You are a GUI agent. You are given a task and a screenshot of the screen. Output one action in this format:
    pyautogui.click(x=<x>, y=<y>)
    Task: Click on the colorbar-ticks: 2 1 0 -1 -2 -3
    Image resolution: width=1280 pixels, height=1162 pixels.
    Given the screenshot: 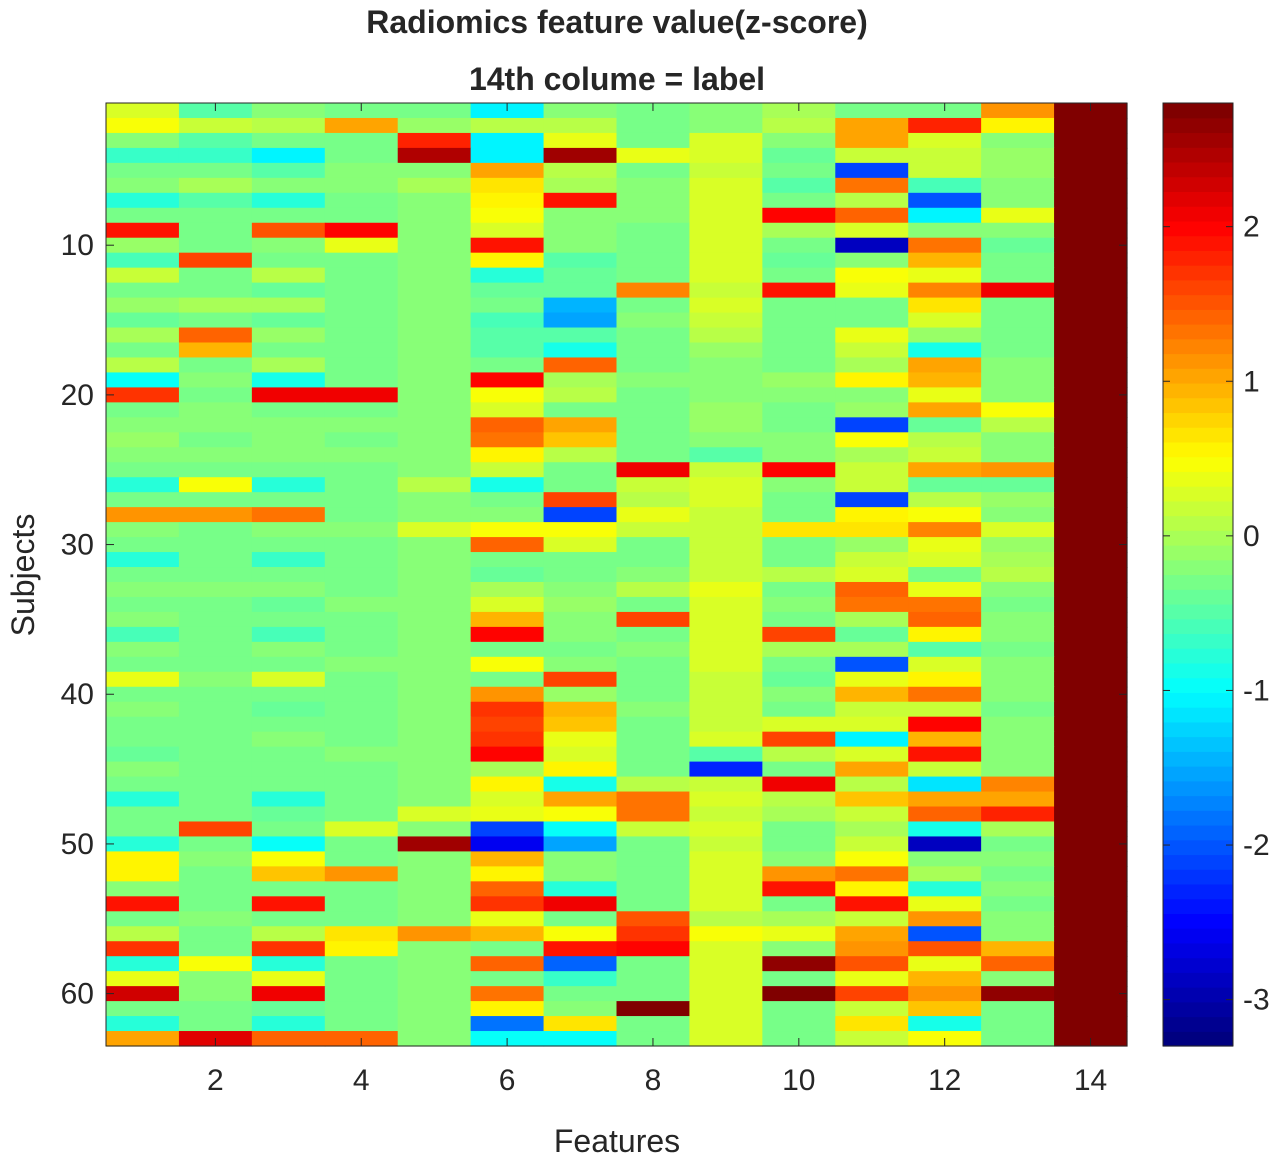 What is the action you would take?
    pyautogui.click(x=1216, y=614)
    